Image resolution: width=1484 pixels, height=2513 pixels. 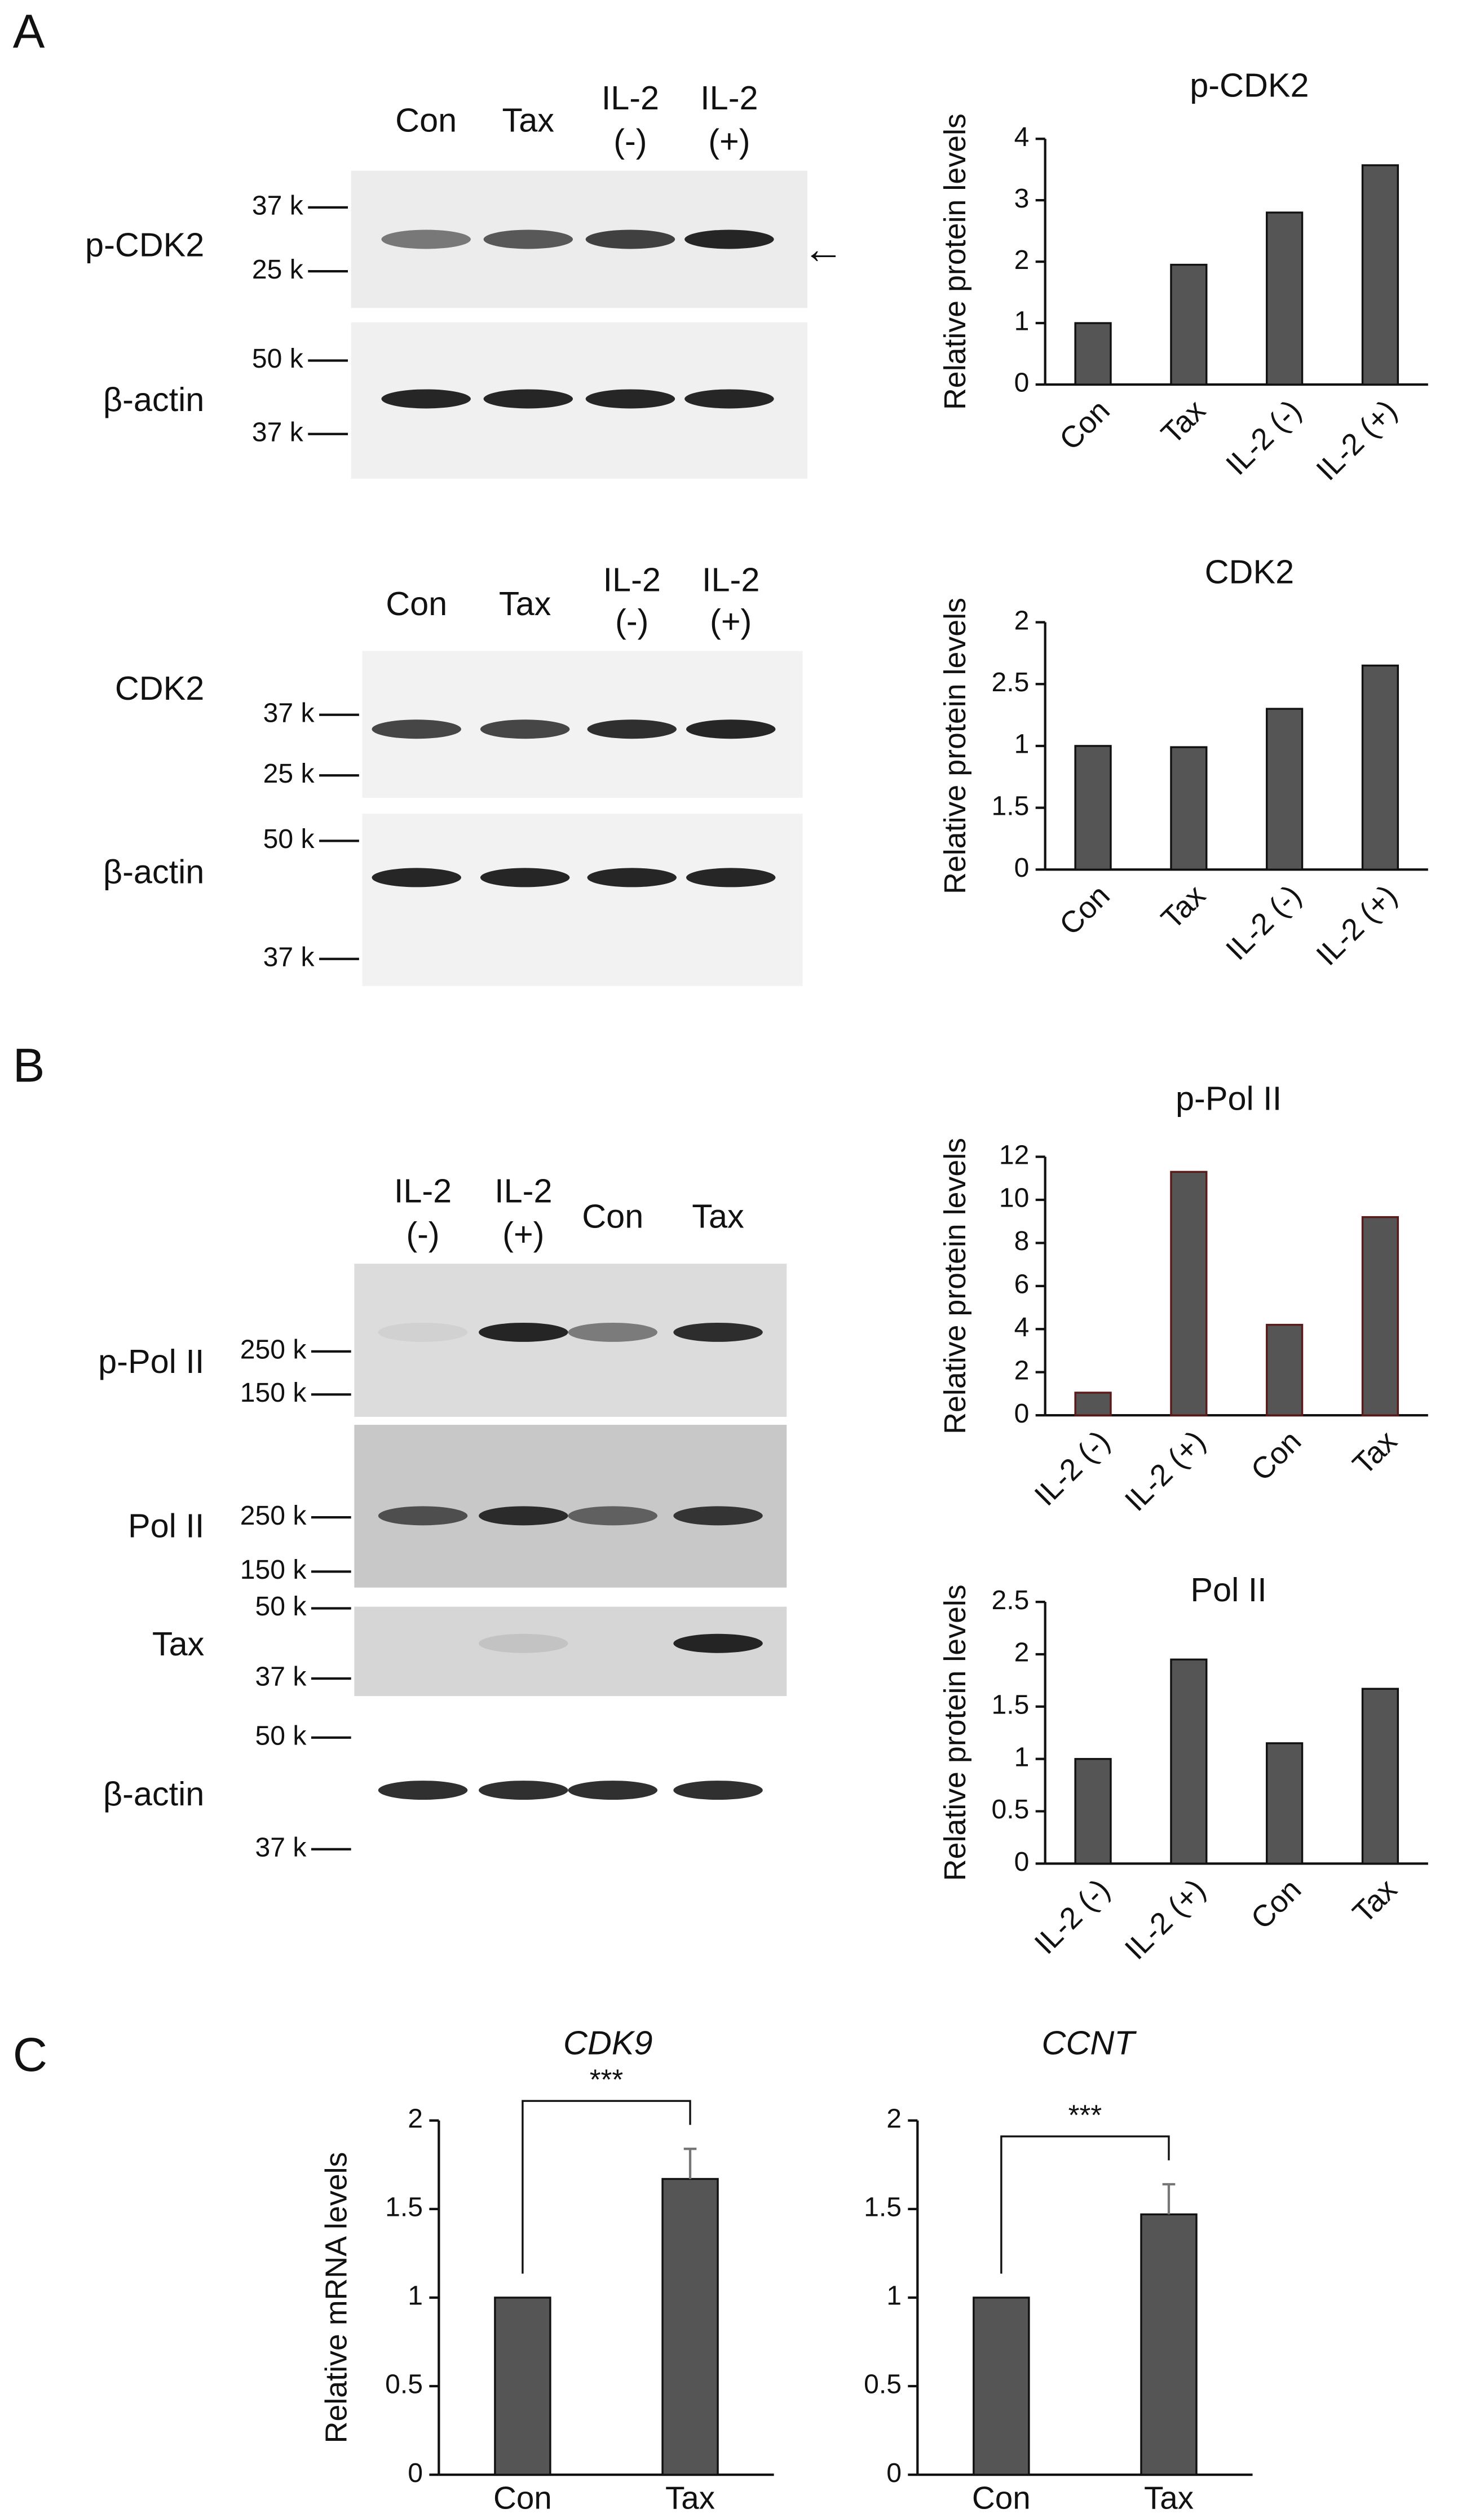 What do you see at coordinates (1249, 571) in the screenshot?
I see `chart-title: CDK2` at bounding box center [1249, 571].